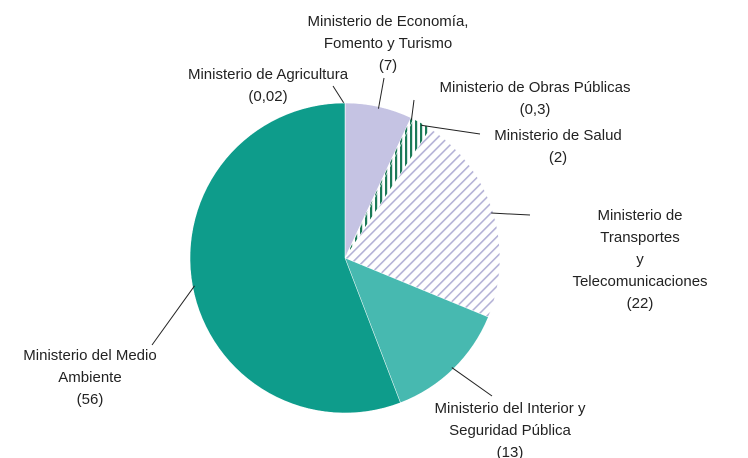 The image size is (748, 458). What do you see at coordinates (422, 223) in the screenshot?
I see `pie-slice` at bounding box center [422, 223].